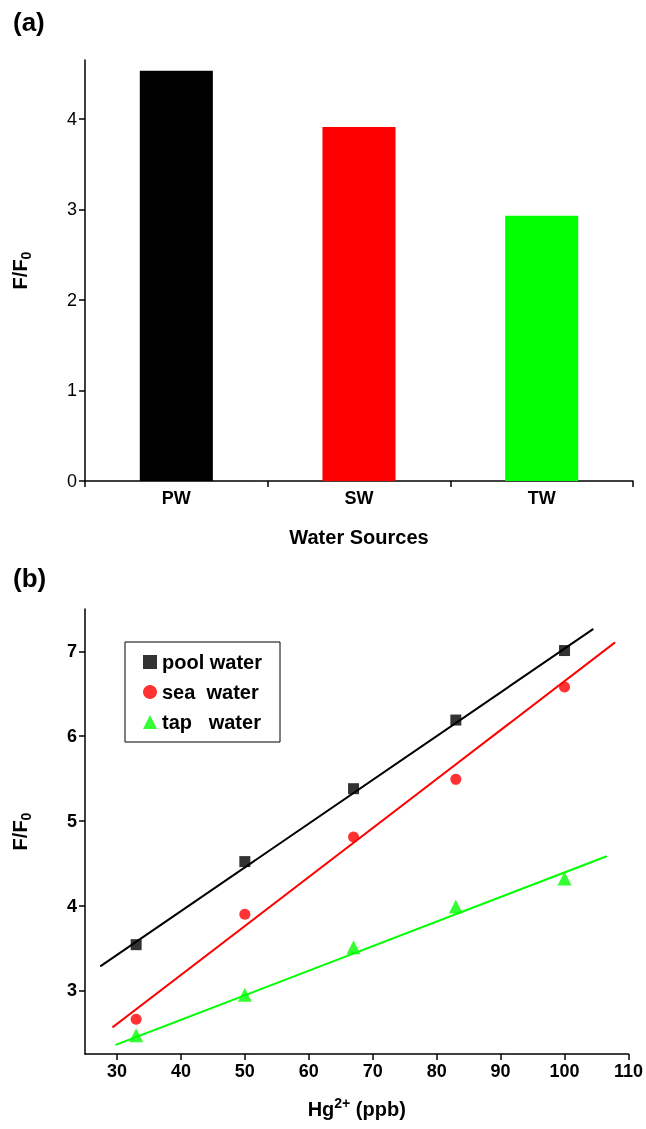  Describe the element at coordinates (308, 1071) in the screenshot. I see `x-tick-label: 60` at that location.